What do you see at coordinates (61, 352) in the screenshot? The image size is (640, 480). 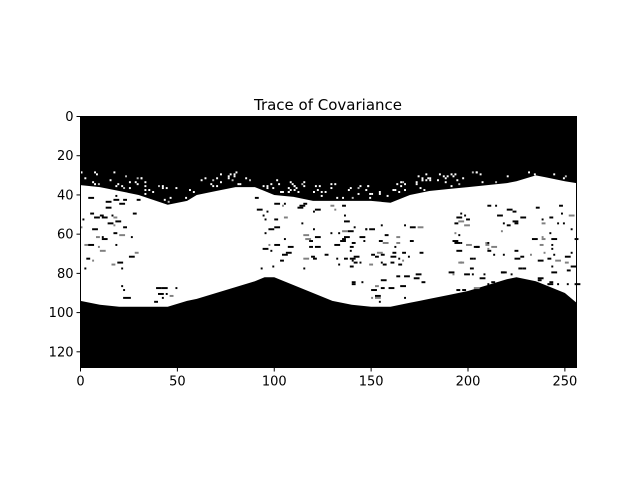 I see `y-tick-label: 120` at bounding box center [61, 352].